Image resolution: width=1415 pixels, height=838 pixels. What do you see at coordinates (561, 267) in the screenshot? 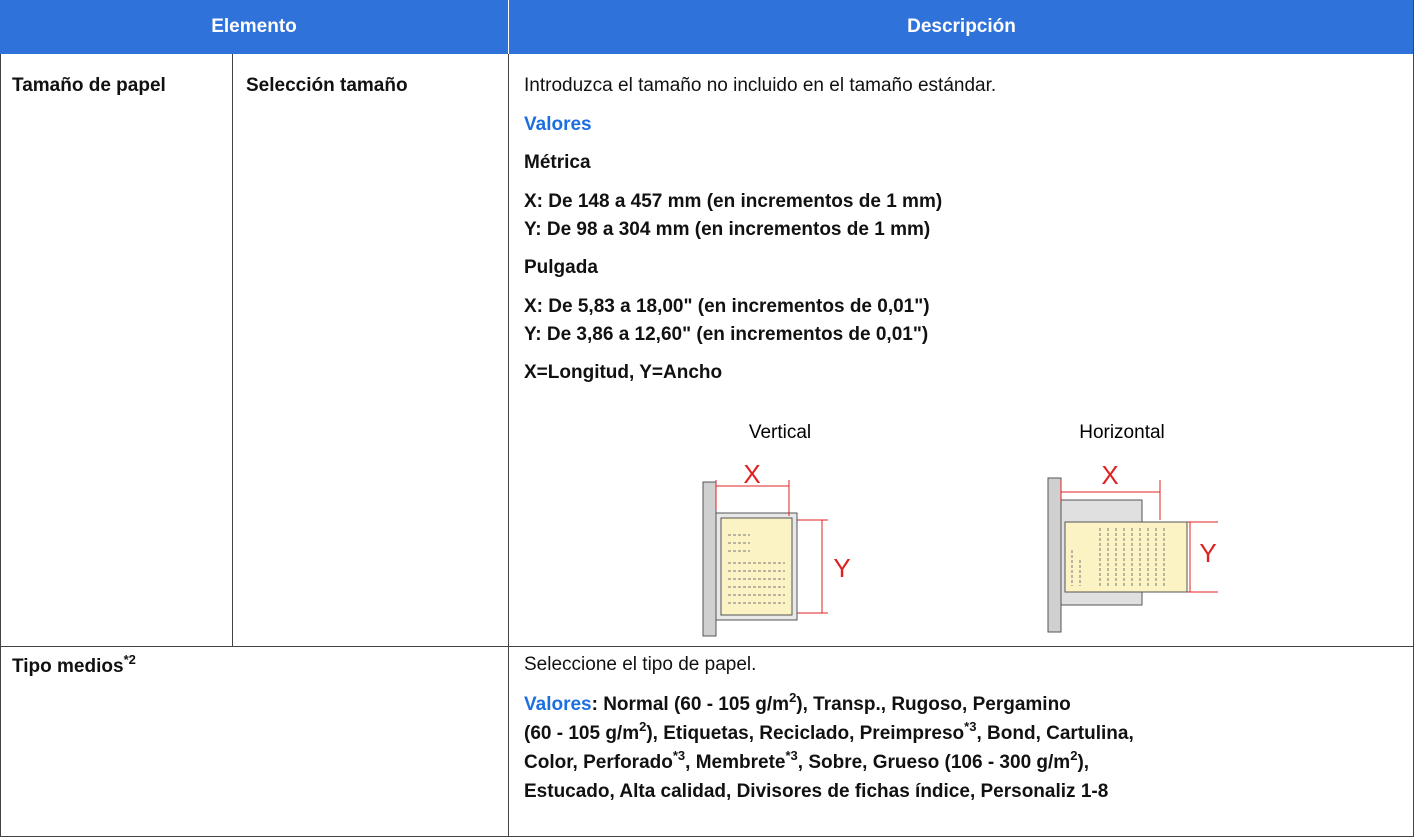
I see `inch-label: Pulgada` at bounding box center [561, 267].